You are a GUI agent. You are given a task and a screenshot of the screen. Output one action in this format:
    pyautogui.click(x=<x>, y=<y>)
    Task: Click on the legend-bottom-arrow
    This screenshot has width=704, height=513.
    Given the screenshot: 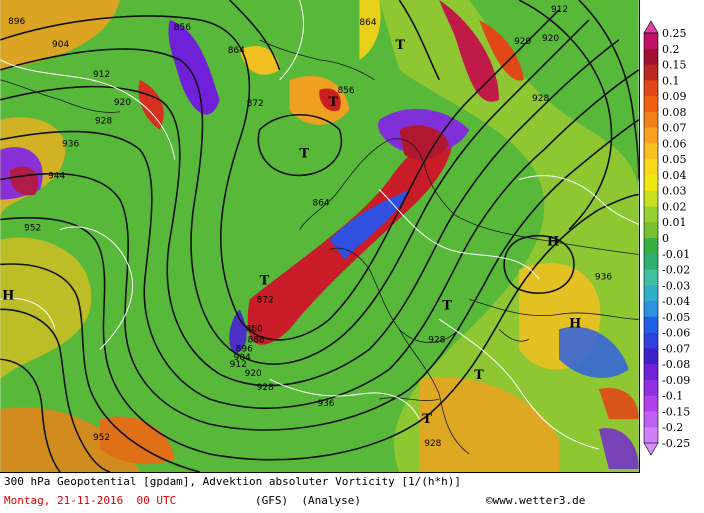 What is the action you would take?
    pyautogui.click(x=651, y=449)
    